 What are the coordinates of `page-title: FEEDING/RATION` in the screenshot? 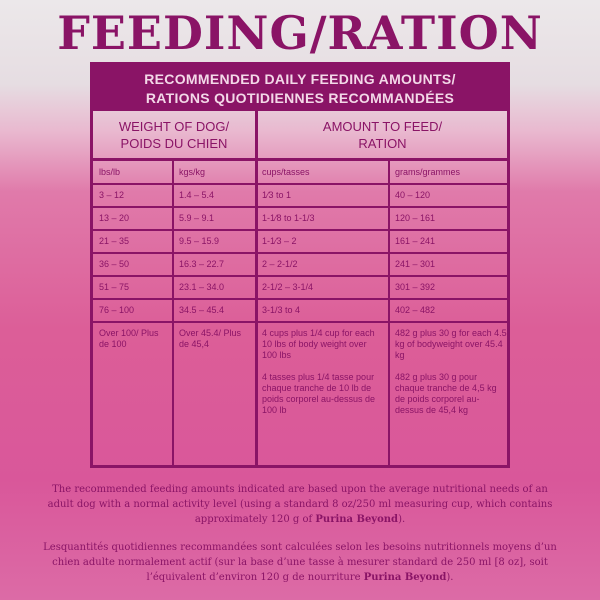 It's located at (300, 33).